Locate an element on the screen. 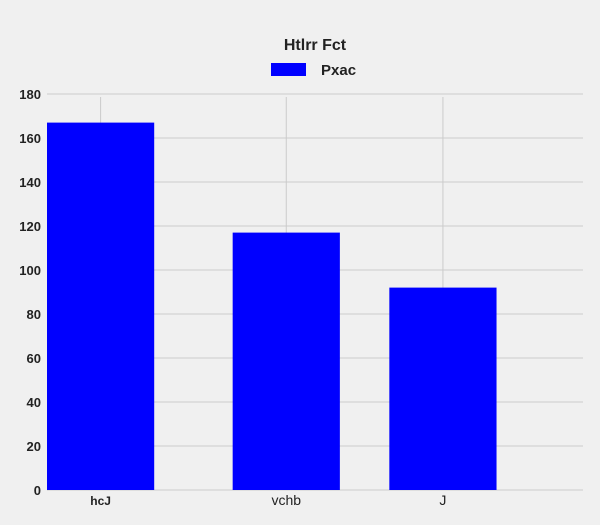 This screenshot has height=525, width=600. x-tick-label: hcJ is located at coordinates (100, 501).